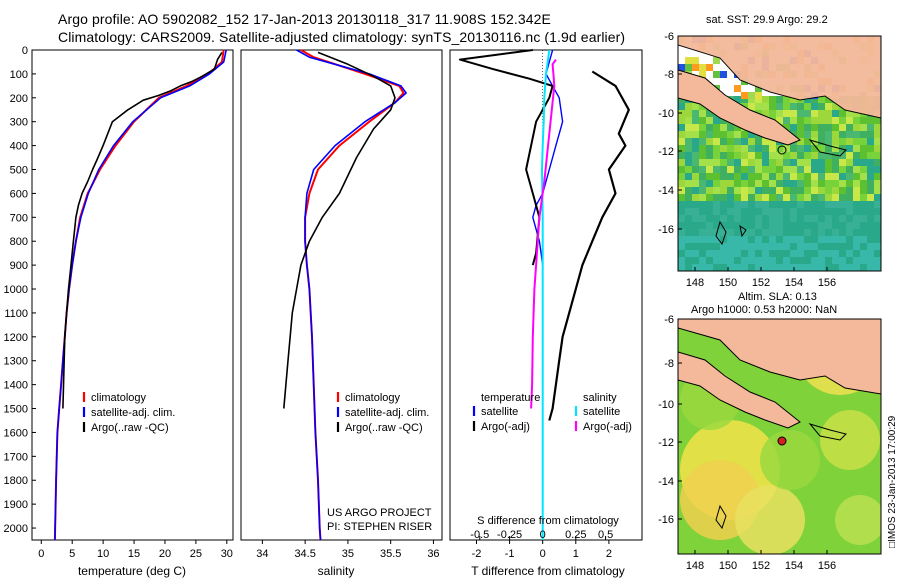 This screenshot has height=580, width=900. What do you see at coordinates (433, 554) in the screenshot?
I see `salinity-x-tick-label: 36` at bounding box center [433, 554].